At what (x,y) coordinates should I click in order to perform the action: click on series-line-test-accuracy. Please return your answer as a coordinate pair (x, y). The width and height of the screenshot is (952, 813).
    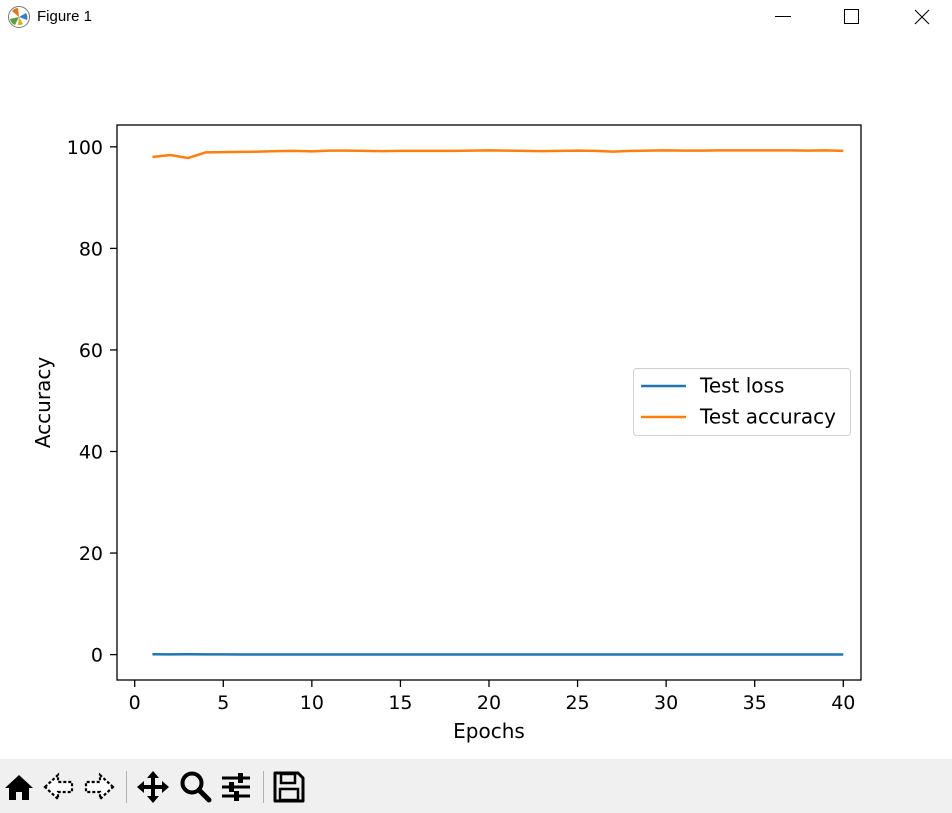
    Looking at the image, I should click on (498, 154).